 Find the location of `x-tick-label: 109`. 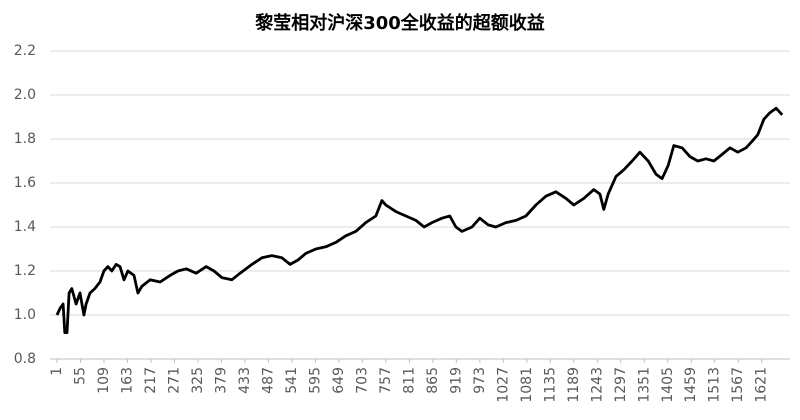

x-tick-label: 109 is located at coordinates (104, 380).